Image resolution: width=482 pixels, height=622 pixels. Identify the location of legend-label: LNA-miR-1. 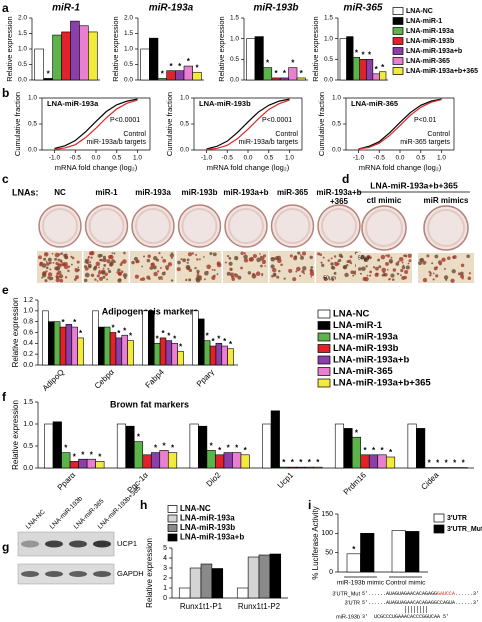
(358, 325).